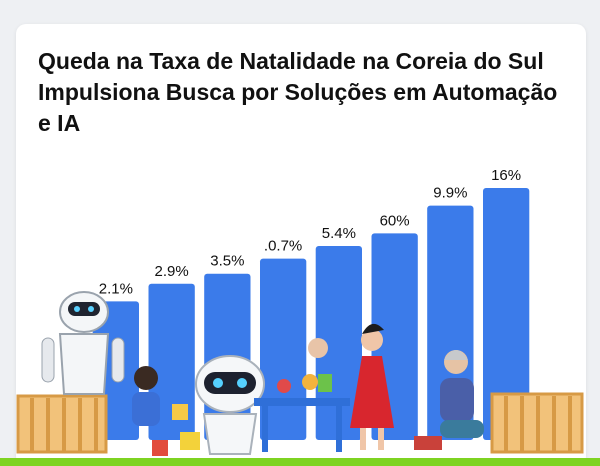 The image size is (600, 466). I want to click on play-table, so click(302, 395).